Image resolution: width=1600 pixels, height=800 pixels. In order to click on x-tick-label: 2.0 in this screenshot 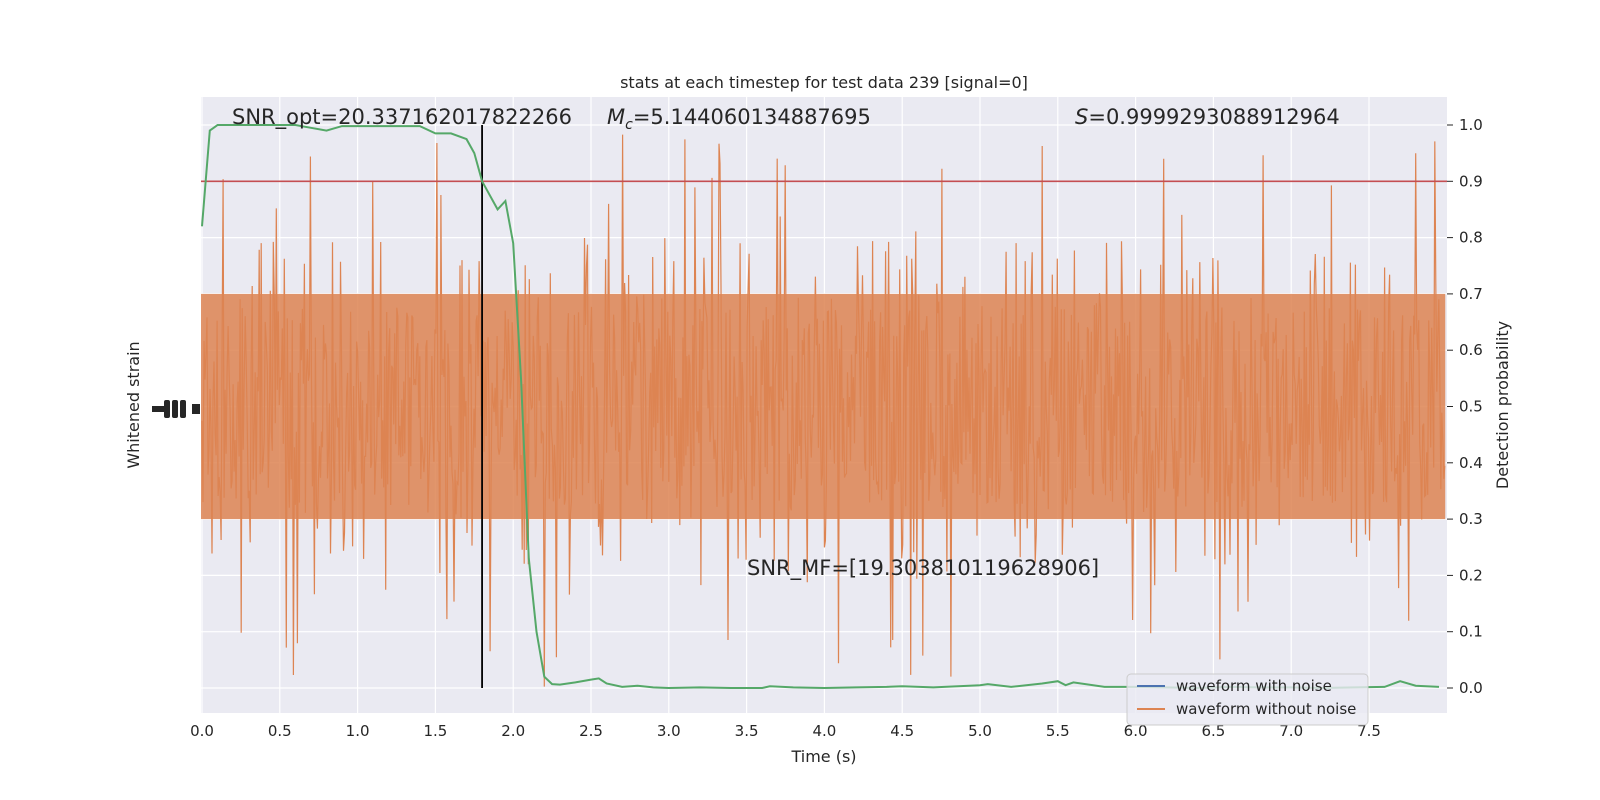, I will do `click(513, 731)`.